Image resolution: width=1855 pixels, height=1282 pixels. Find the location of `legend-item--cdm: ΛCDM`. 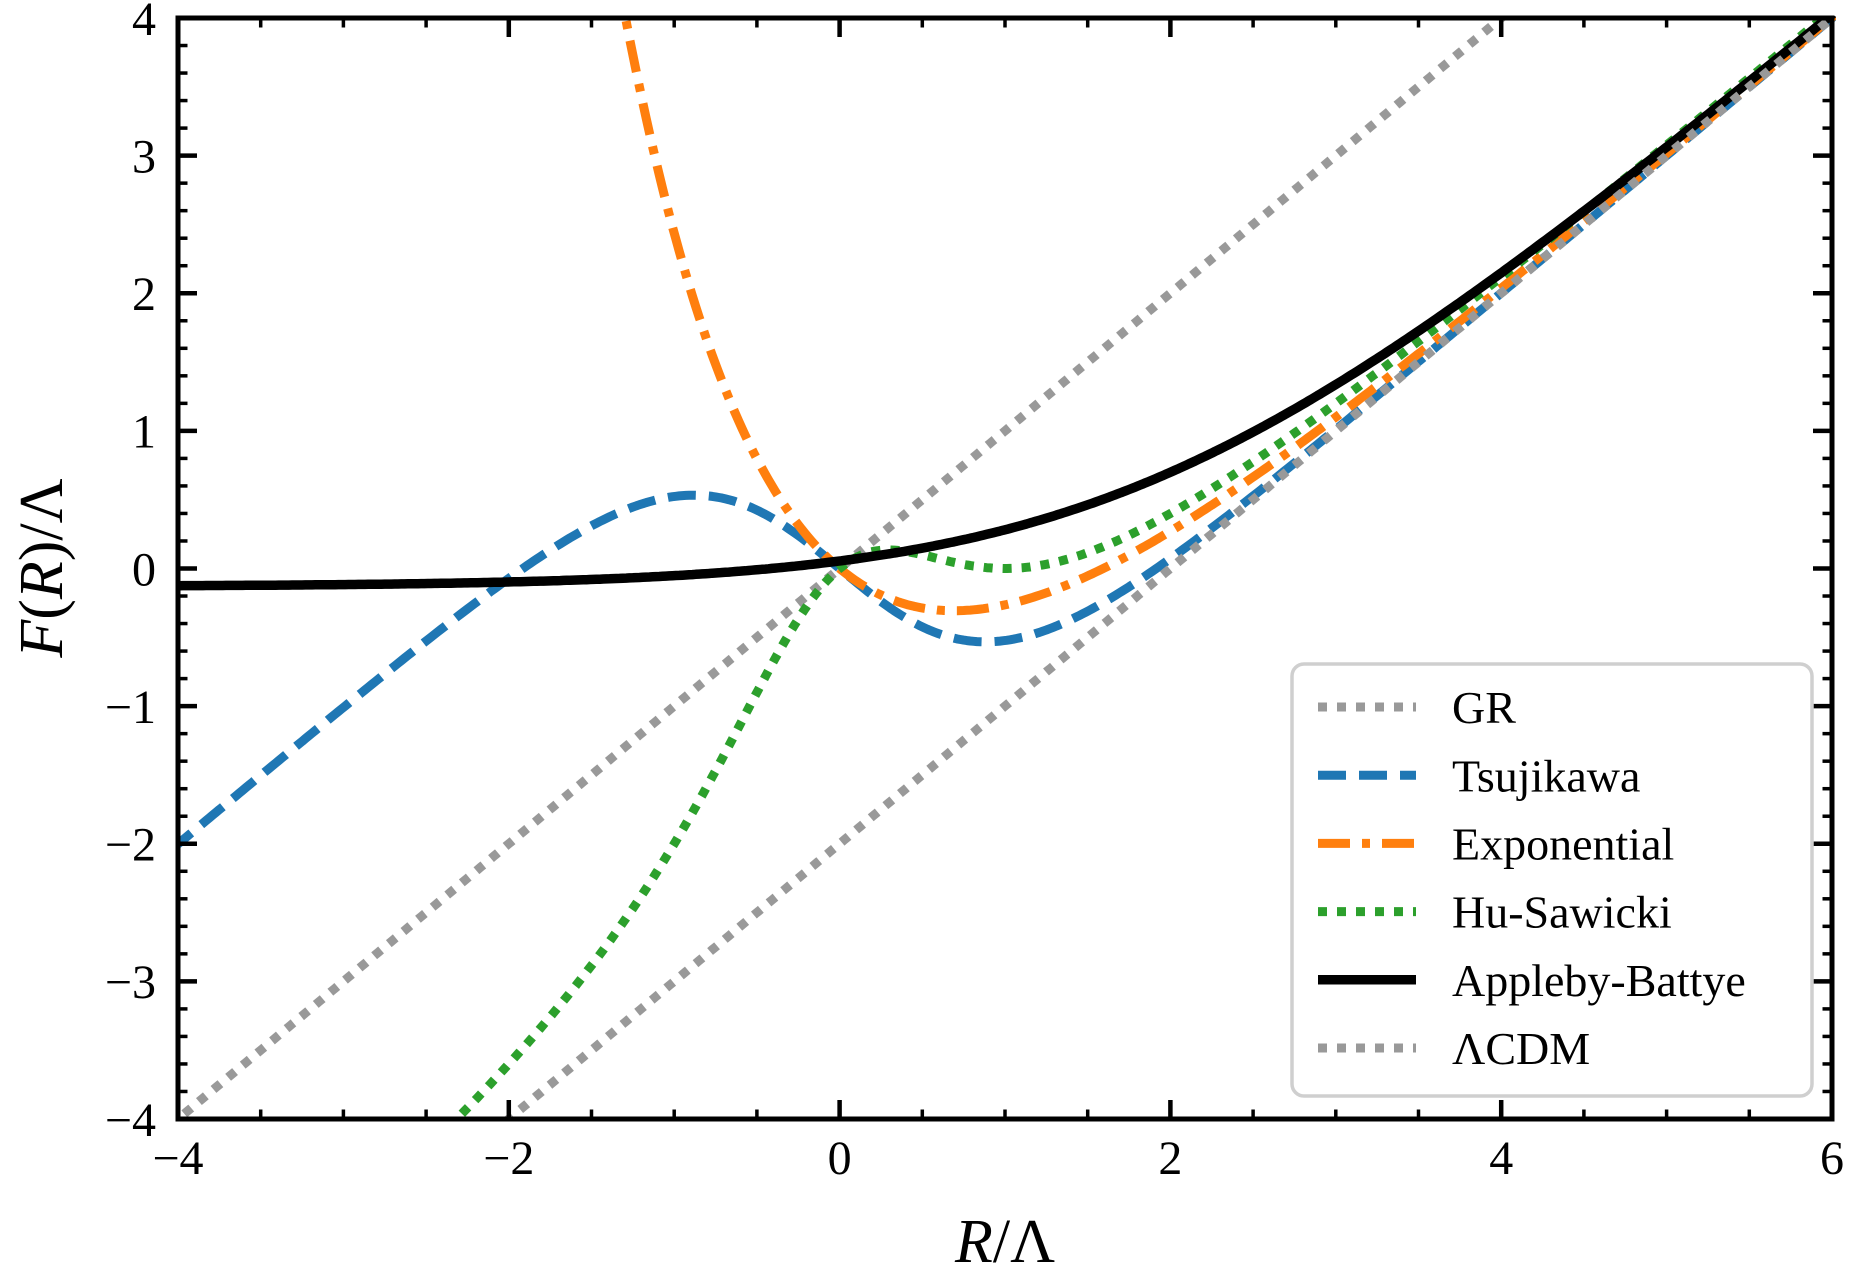

legend-item--cdm: ΛCDM is located at coordinates (1454, 1048).